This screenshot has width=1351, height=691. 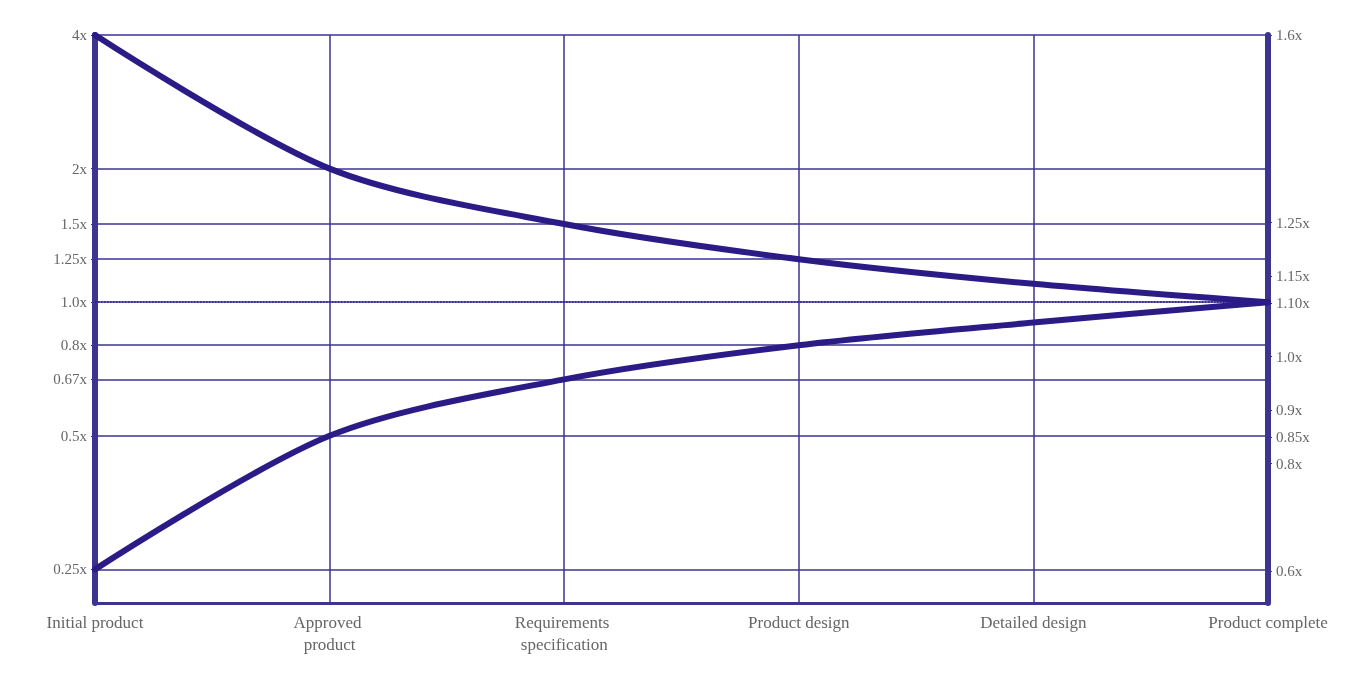 What do you see at coordinates (1289, 570) in the screenshot?
I see `y2-tick-label: 0.6x` at bounding box center [1289, 570].